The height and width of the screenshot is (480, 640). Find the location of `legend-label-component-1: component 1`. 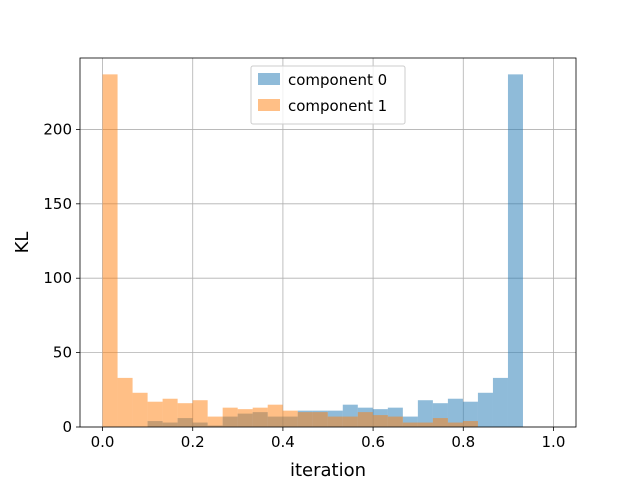

legend-label-component-1: component 1 is located at coordinates (337, 106).